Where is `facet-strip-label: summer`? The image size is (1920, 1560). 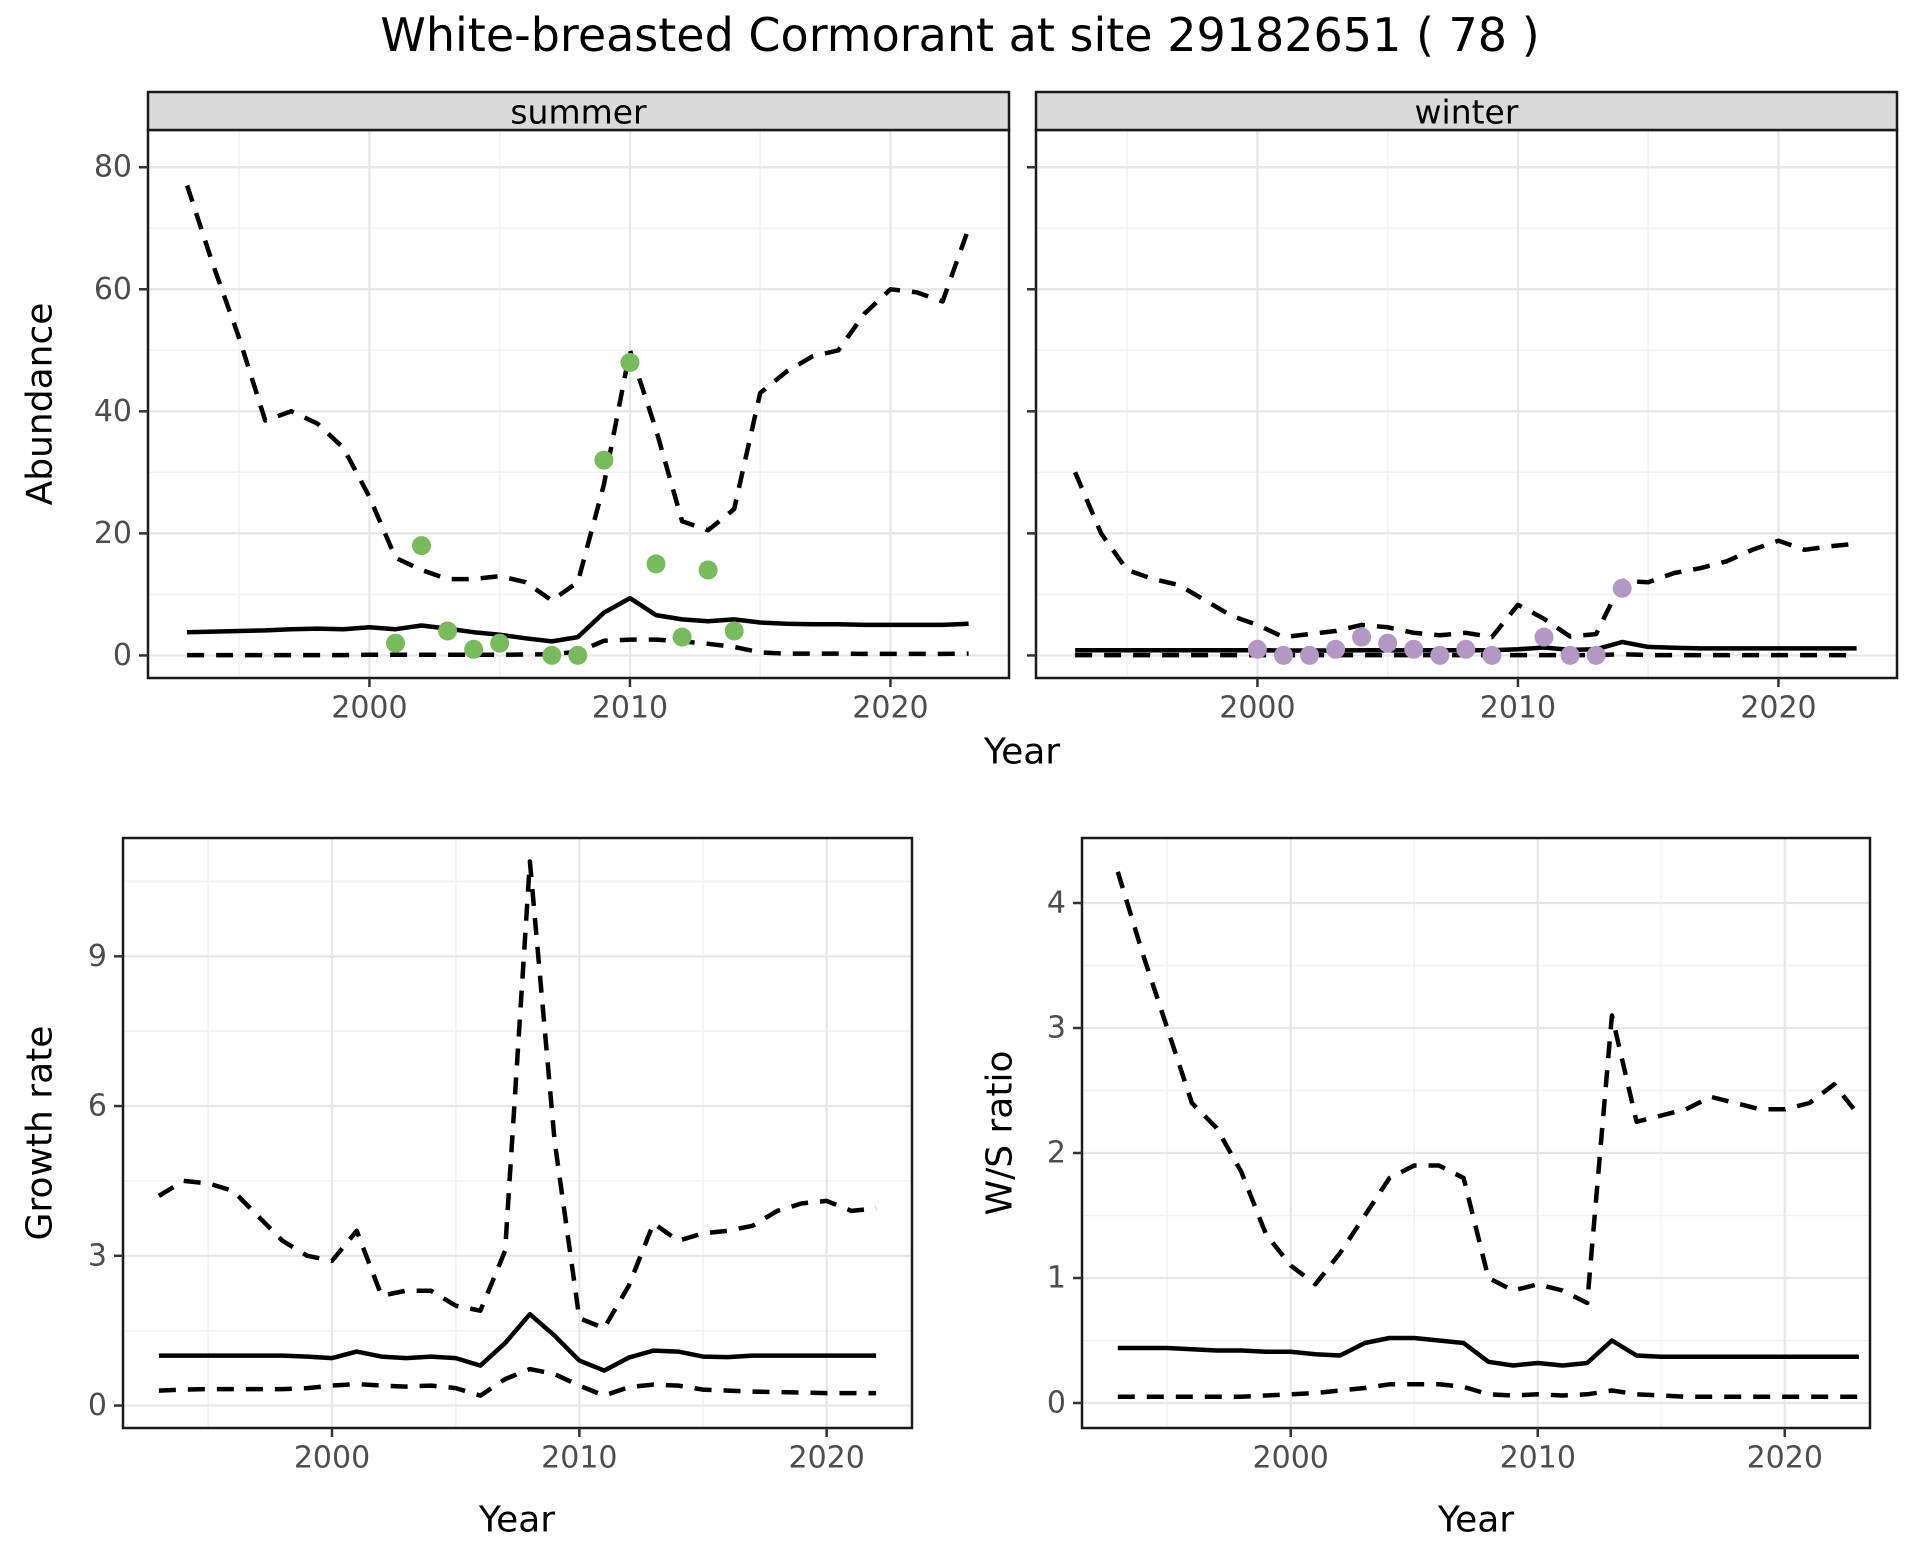 facet-strip-label: summer is located at coordinates (578, 112).